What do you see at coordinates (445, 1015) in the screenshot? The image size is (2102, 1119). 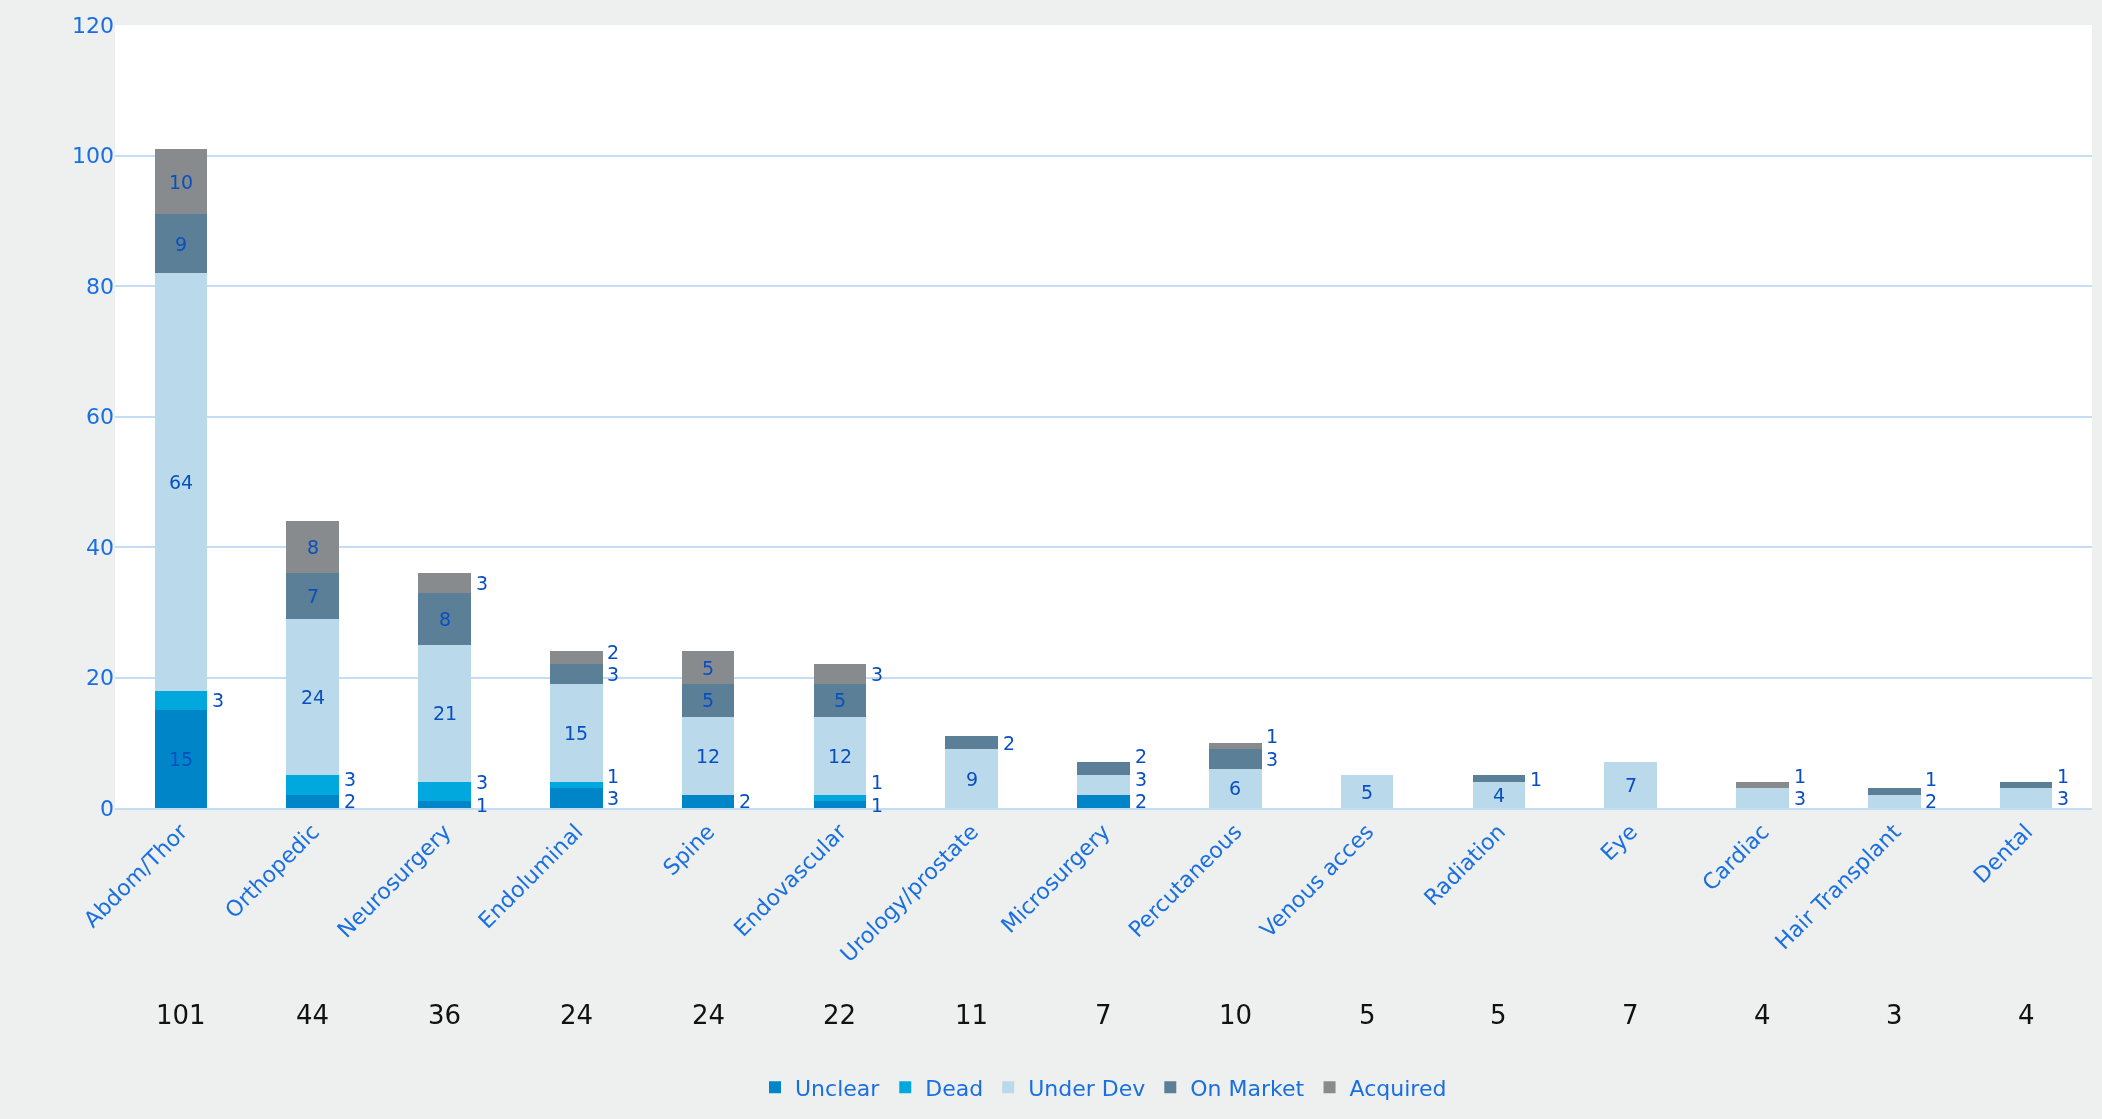 I see `text: 36` at bounding box center [445, 1015].